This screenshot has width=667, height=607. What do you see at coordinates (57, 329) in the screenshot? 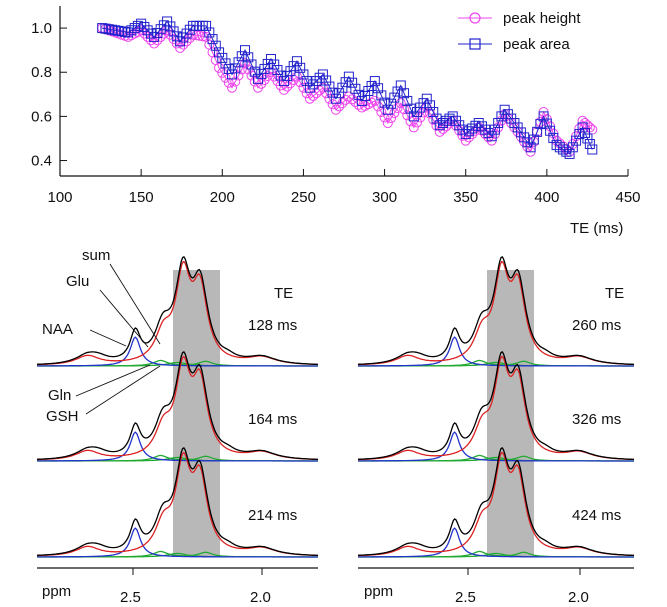
I see `label-naa: NAA` at bounding box center [57, 329].